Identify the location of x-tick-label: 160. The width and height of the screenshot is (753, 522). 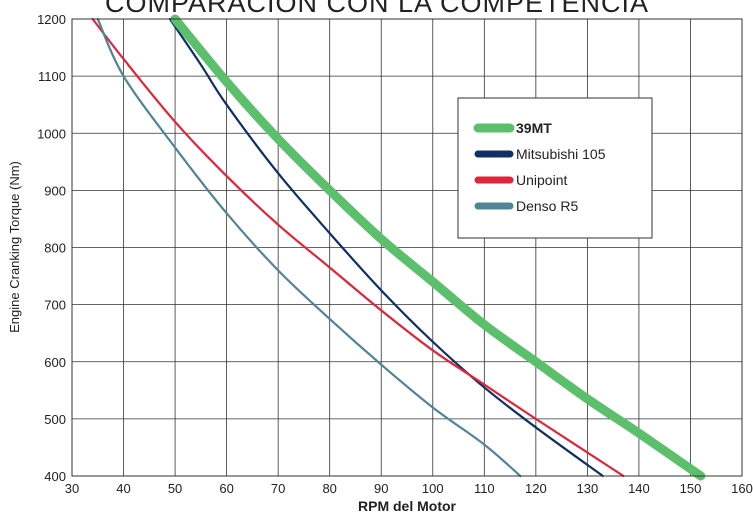
(742, 488).